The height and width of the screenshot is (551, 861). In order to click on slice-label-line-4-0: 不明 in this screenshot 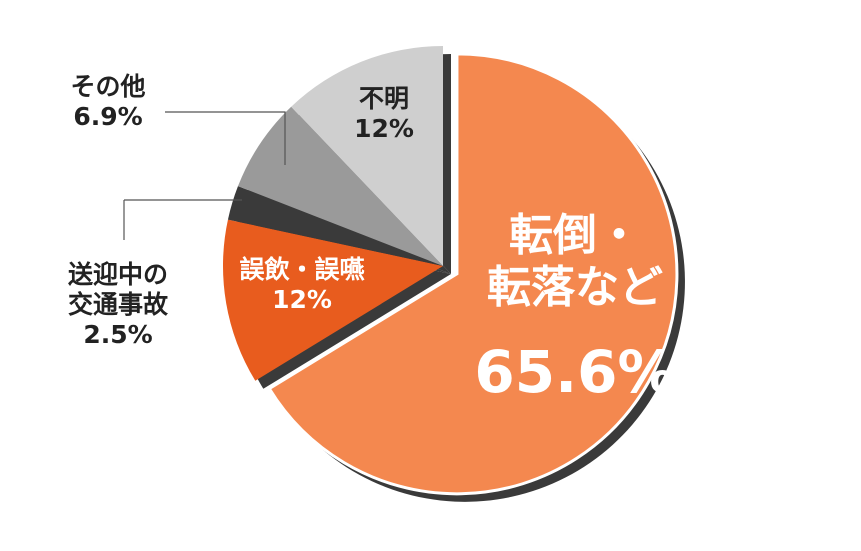, I will do `click(384, 98)`.